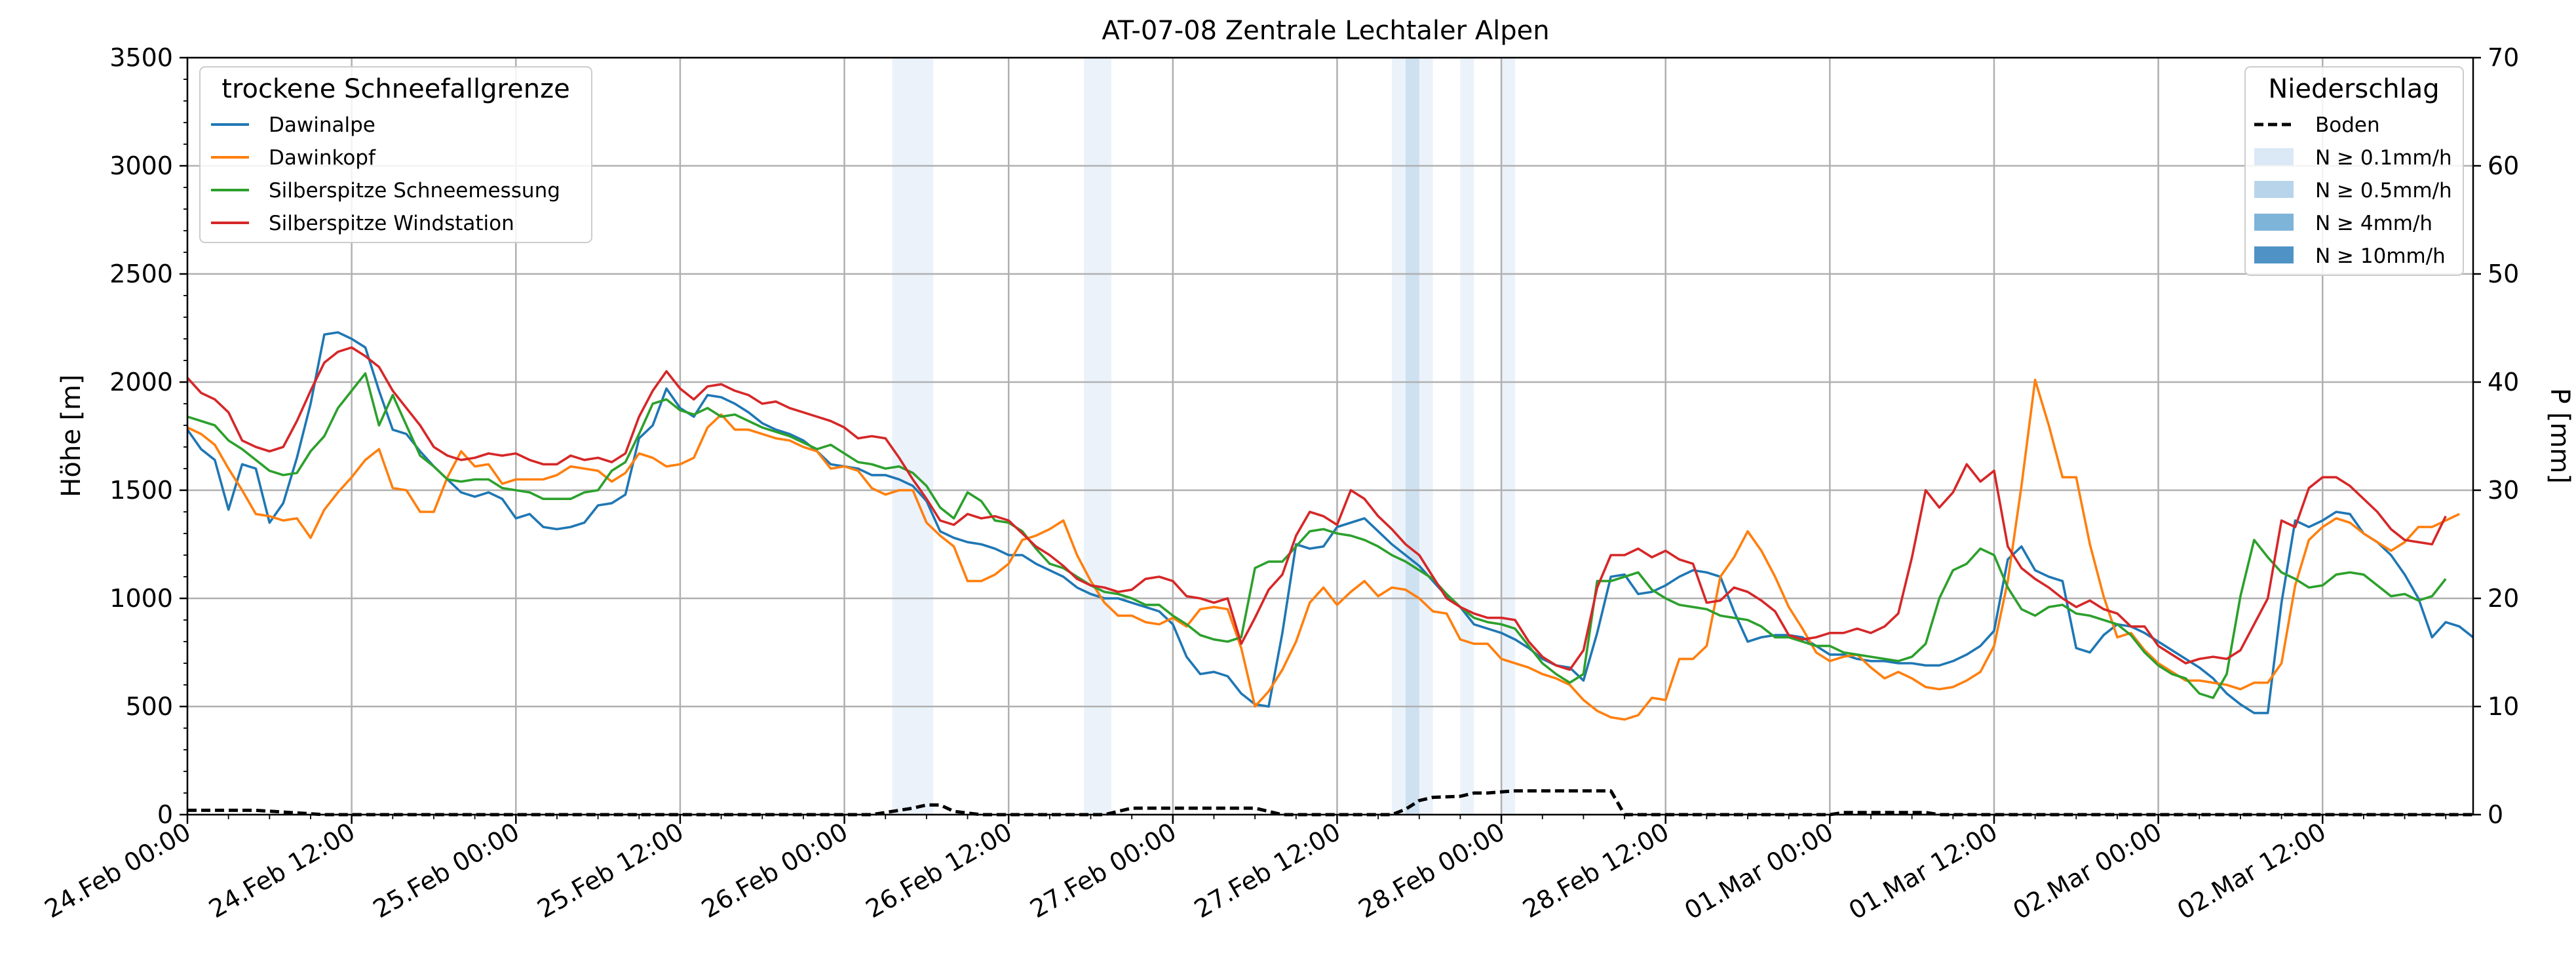 The width and height of the screenshot is (2576, 968). What do you see at coordinates (2373, 224) in the screenshot?
I see `legend-entry-n4: N ≥ 4mm/h` at bounding box center [2373, 224].